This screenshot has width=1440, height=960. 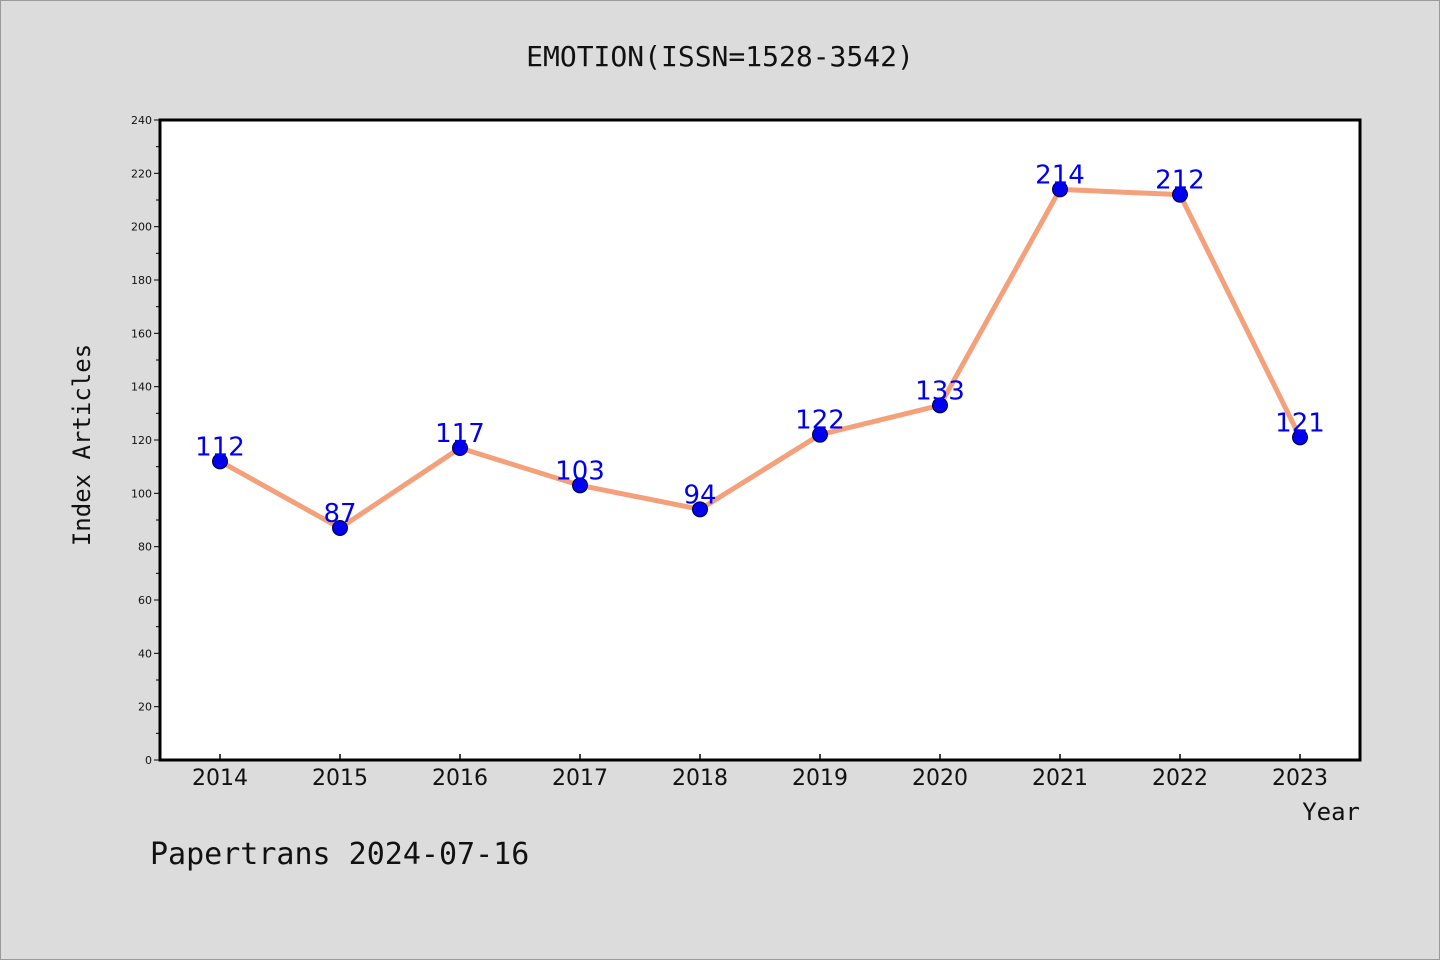 I want to click on y-tick-label: 80, so click(x=145, y=547).